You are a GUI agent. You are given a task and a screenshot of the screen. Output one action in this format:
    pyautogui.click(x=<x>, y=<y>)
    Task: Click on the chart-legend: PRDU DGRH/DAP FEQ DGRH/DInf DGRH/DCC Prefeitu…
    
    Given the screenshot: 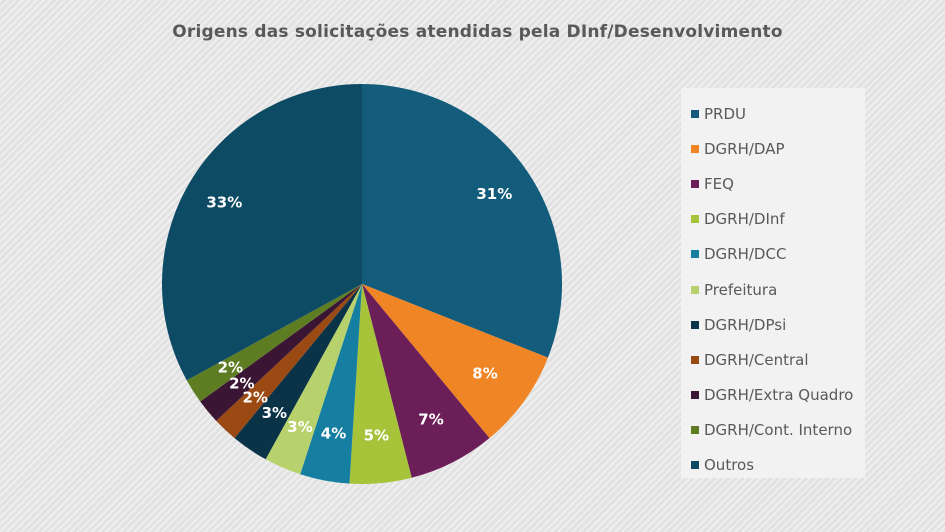 What is the action you would take?
    pyautogui.click(x=773, y=283)
    